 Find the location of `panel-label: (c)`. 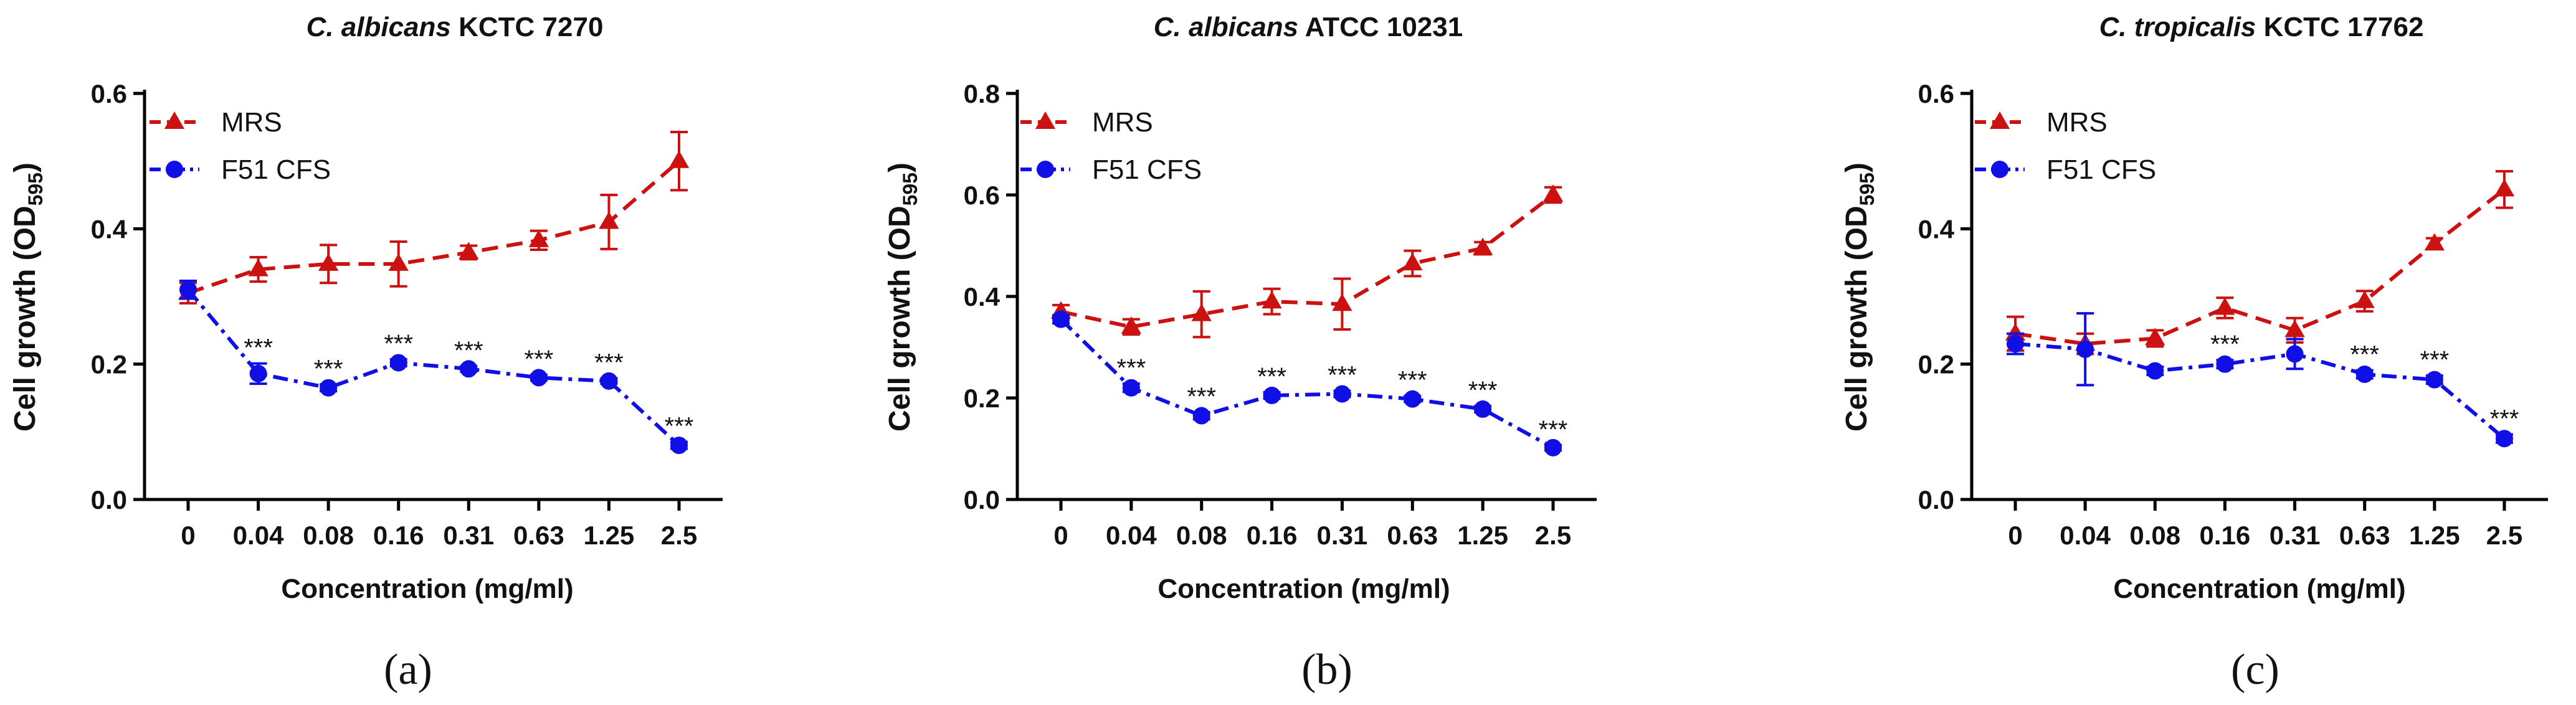

panel-label: (c) is located at coordinates (2255, 670).